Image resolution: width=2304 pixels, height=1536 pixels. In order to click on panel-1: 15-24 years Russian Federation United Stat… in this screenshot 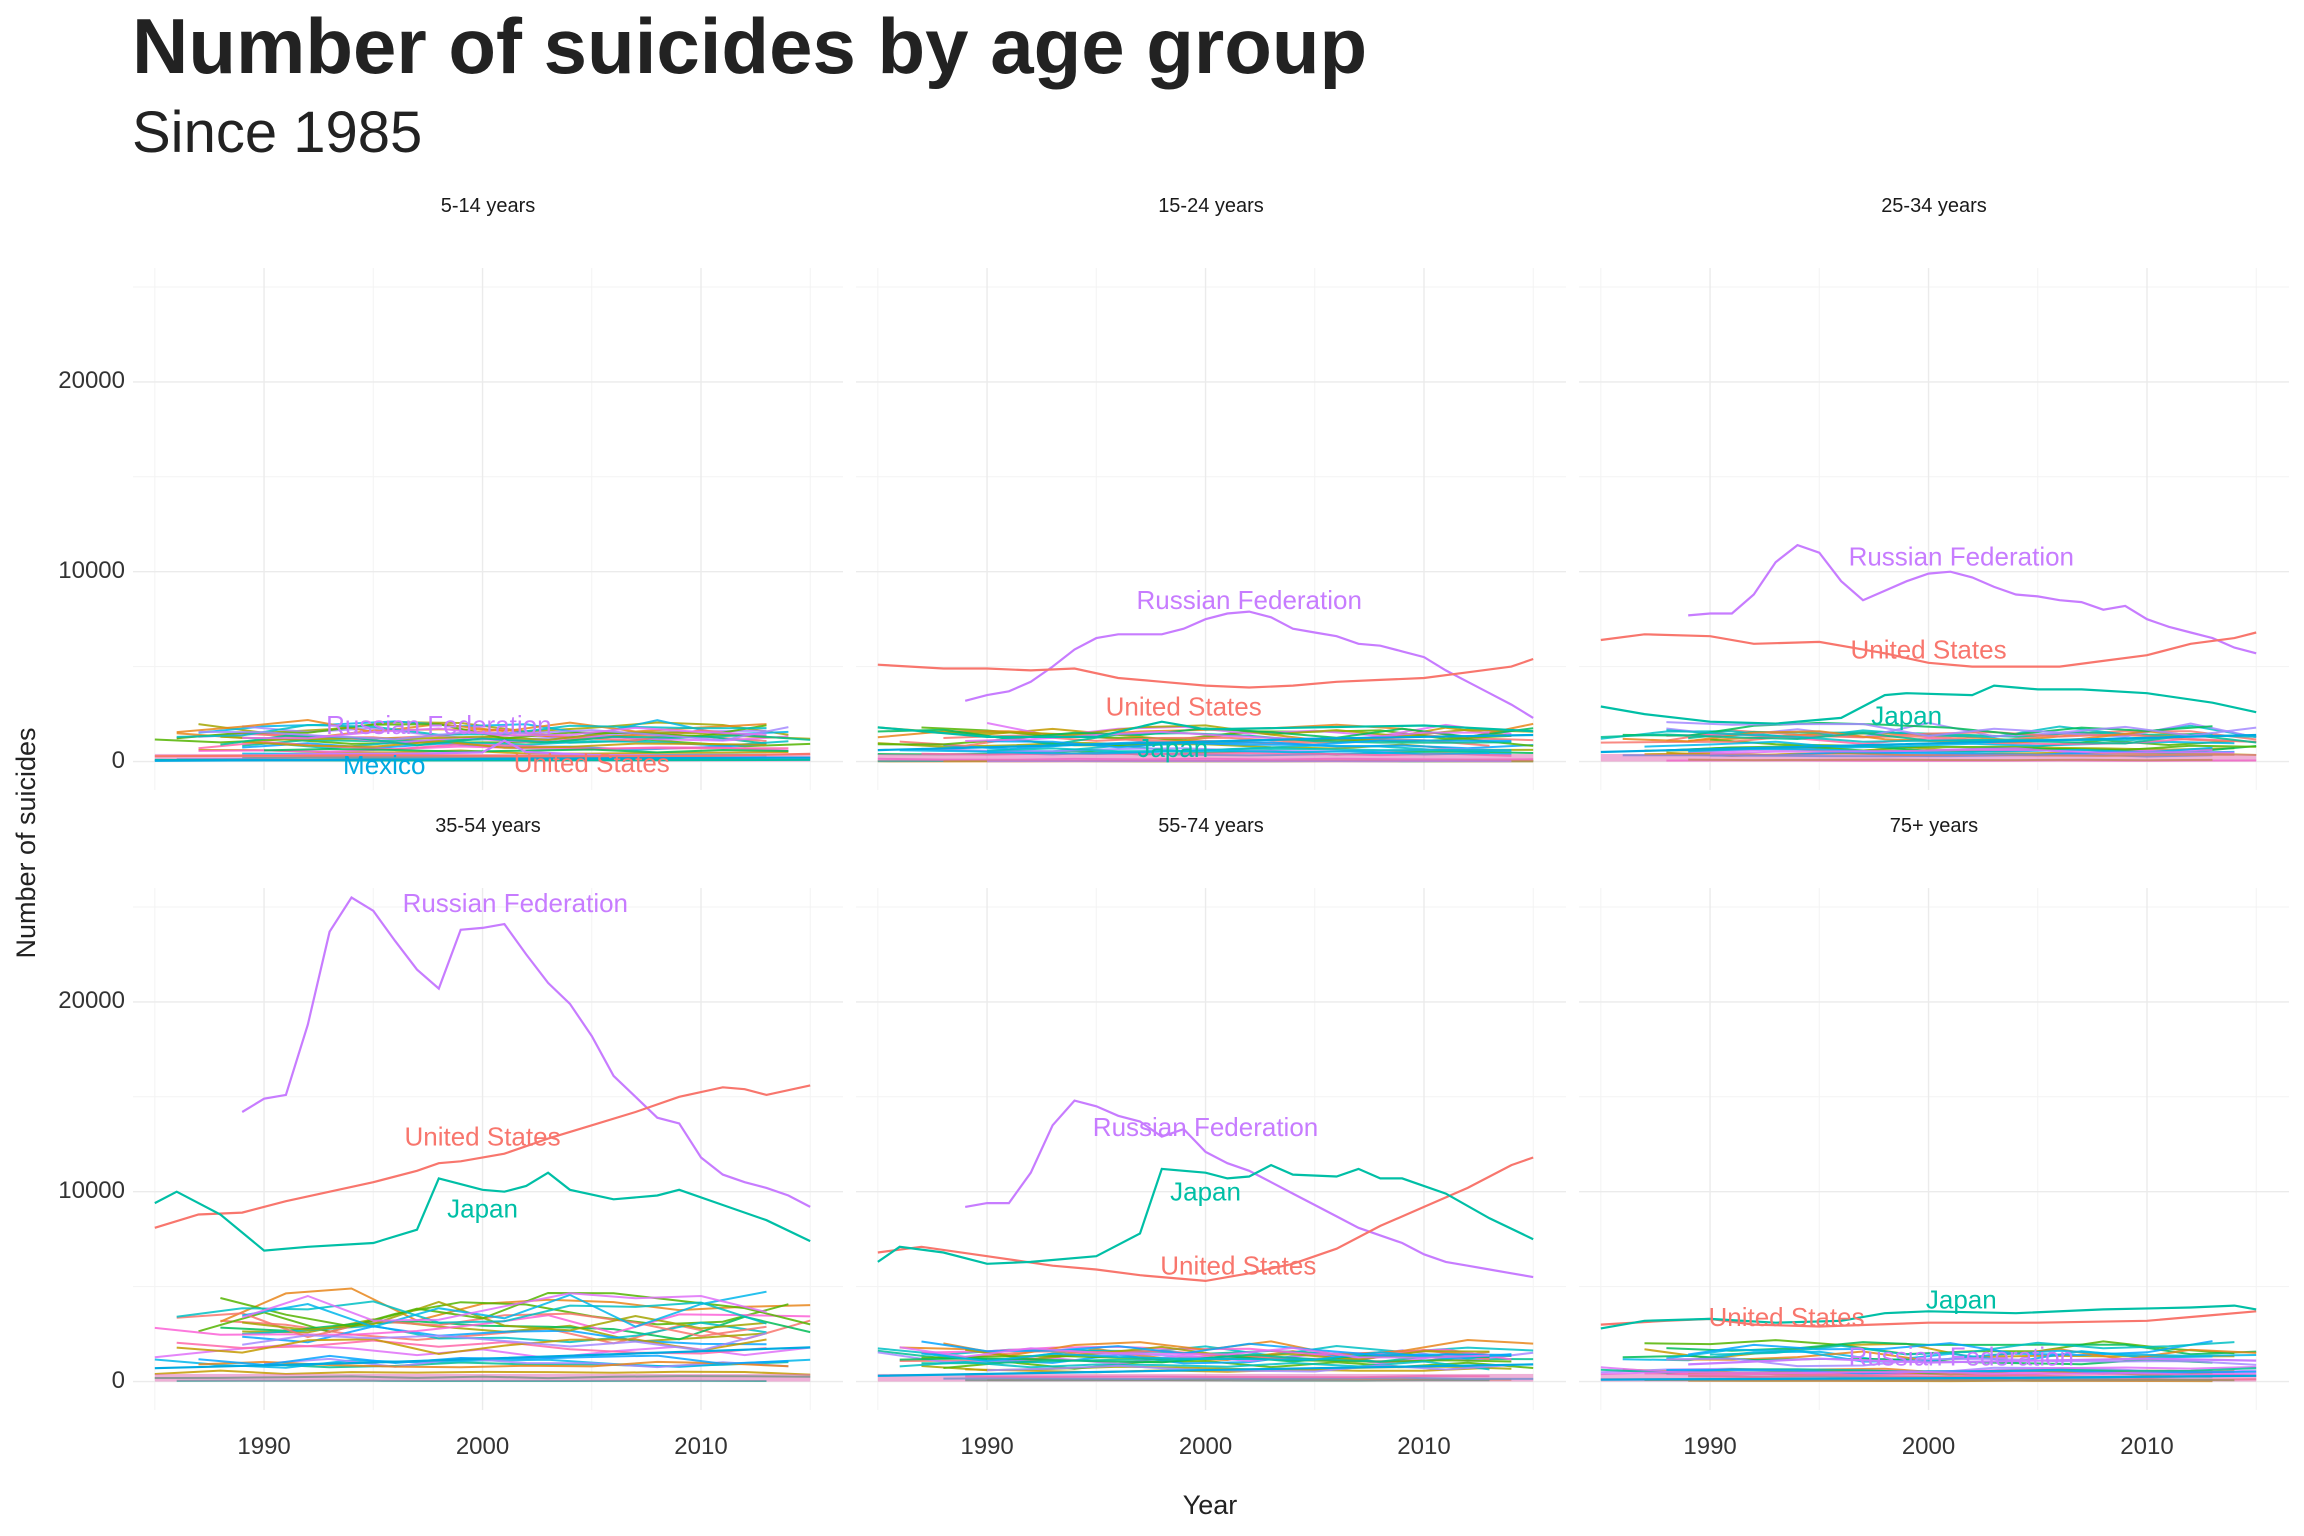, I will do `click(1211, 492)`.